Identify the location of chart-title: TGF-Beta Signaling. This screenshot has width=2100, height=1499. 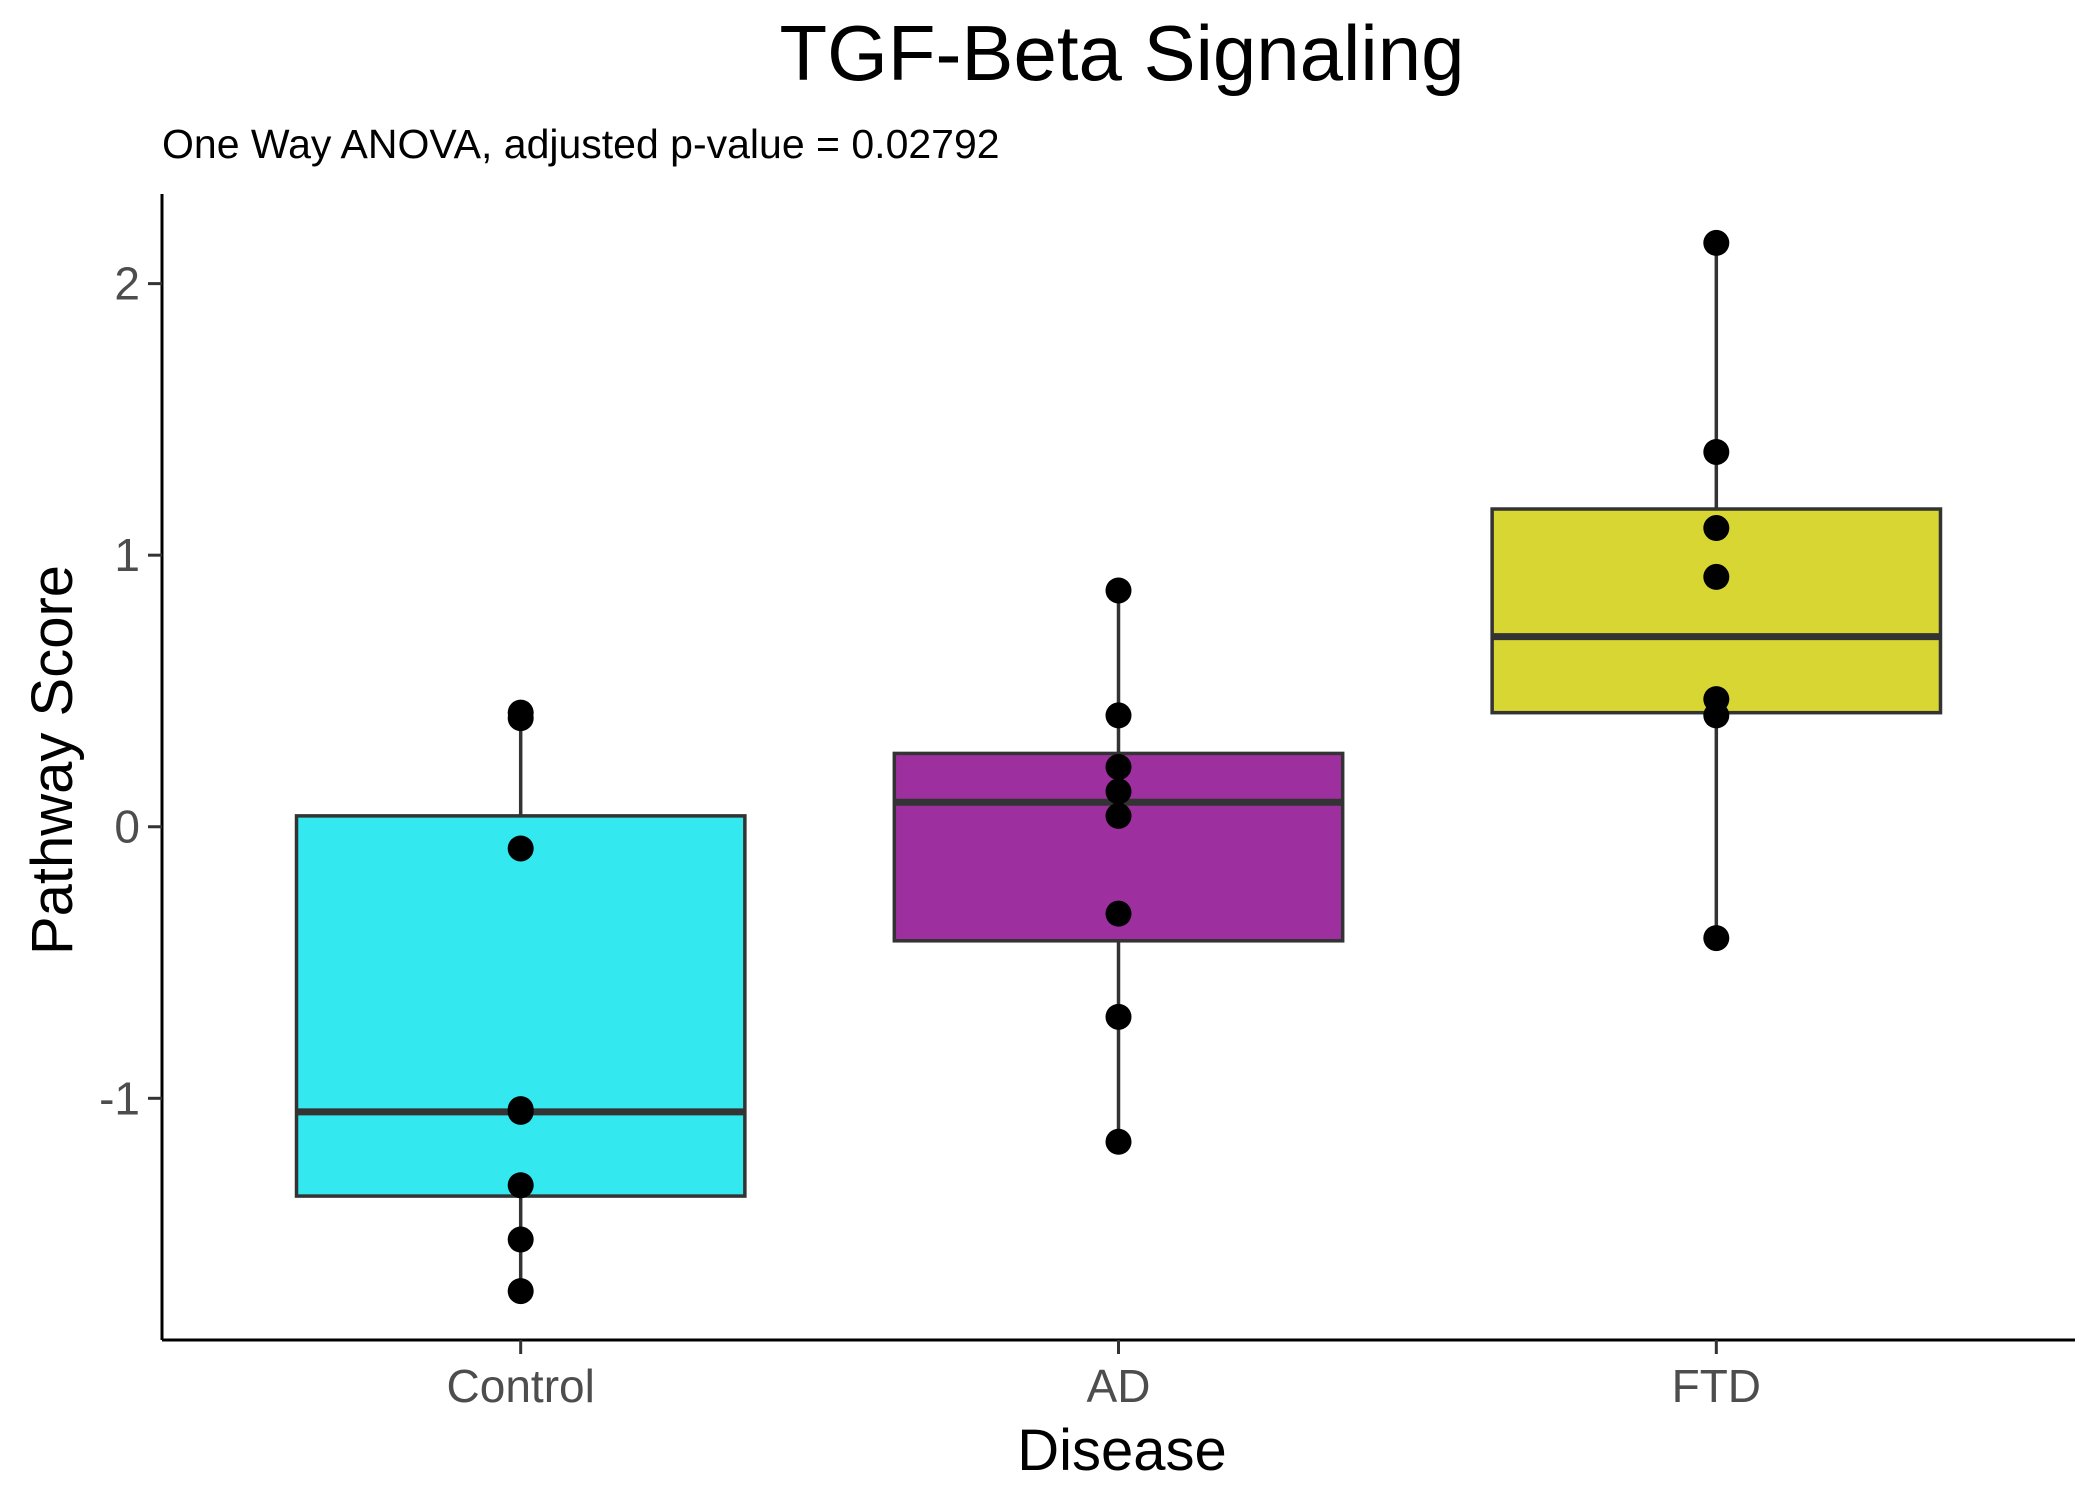
(1122, 53).